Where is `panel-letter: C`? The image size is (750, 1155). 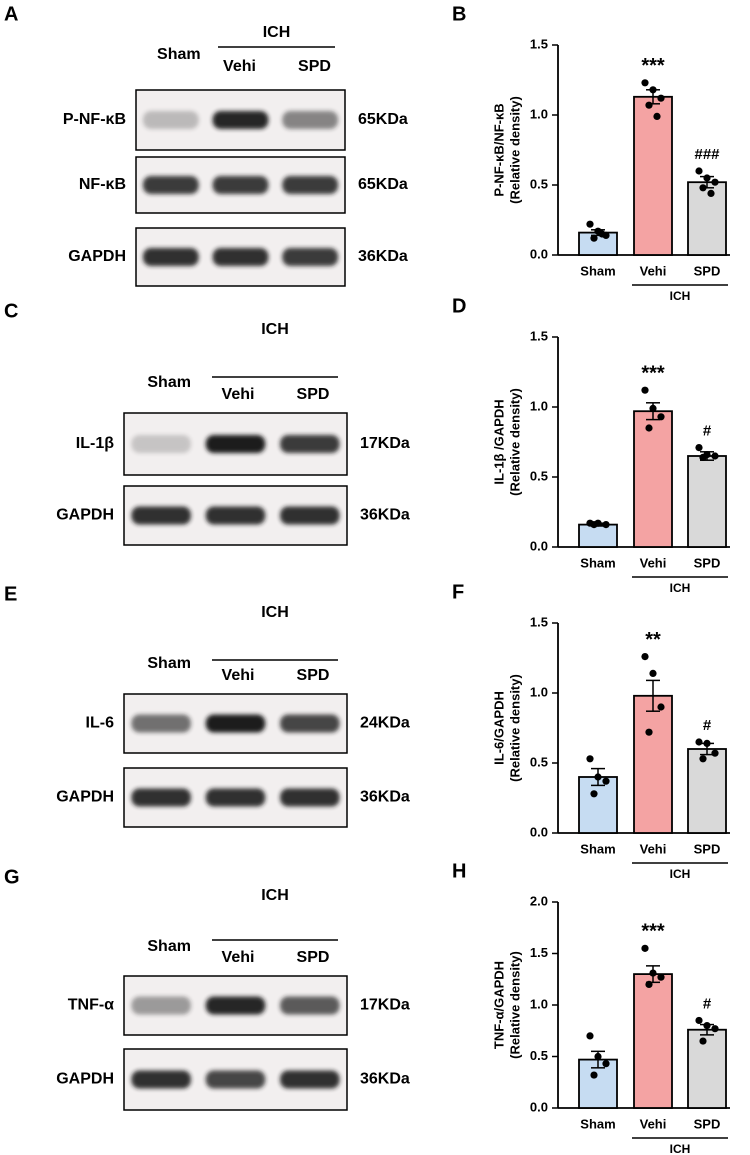 panel-letter: C is located at coordinates (11, 311).